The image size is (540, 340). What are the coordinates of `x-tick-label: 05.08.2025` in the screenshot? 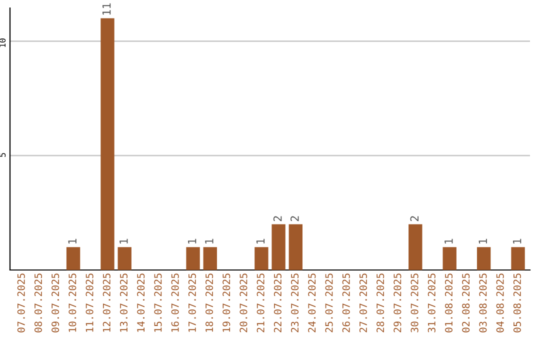 It's located at (517, 303).